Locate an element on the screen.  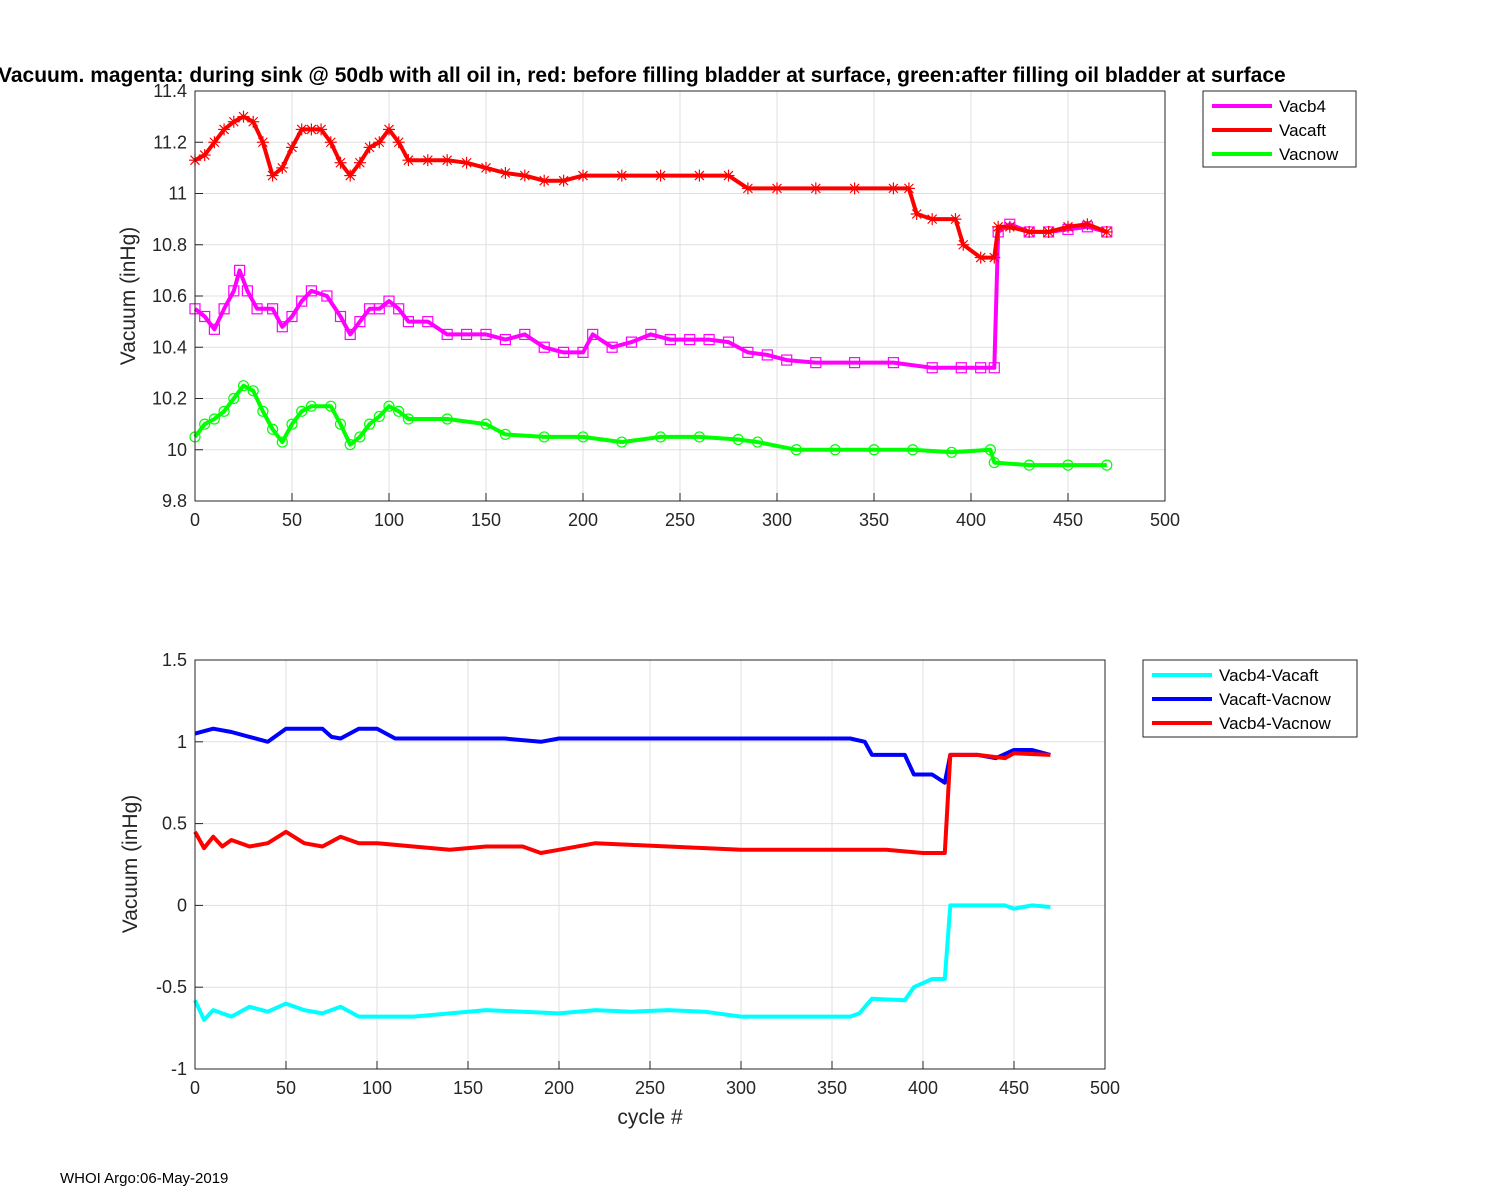
y-tick-label: 10.8 is located at coordinates (169, 245).